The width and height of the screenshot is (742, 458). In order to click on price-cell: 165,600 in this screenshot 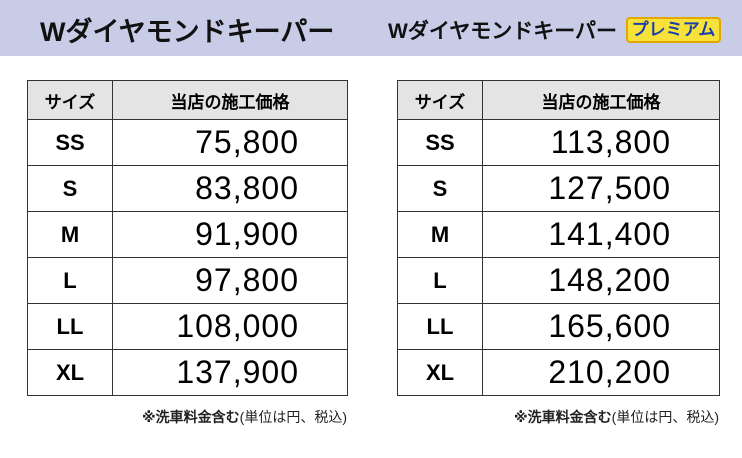, I will do `click(601, 326)`.